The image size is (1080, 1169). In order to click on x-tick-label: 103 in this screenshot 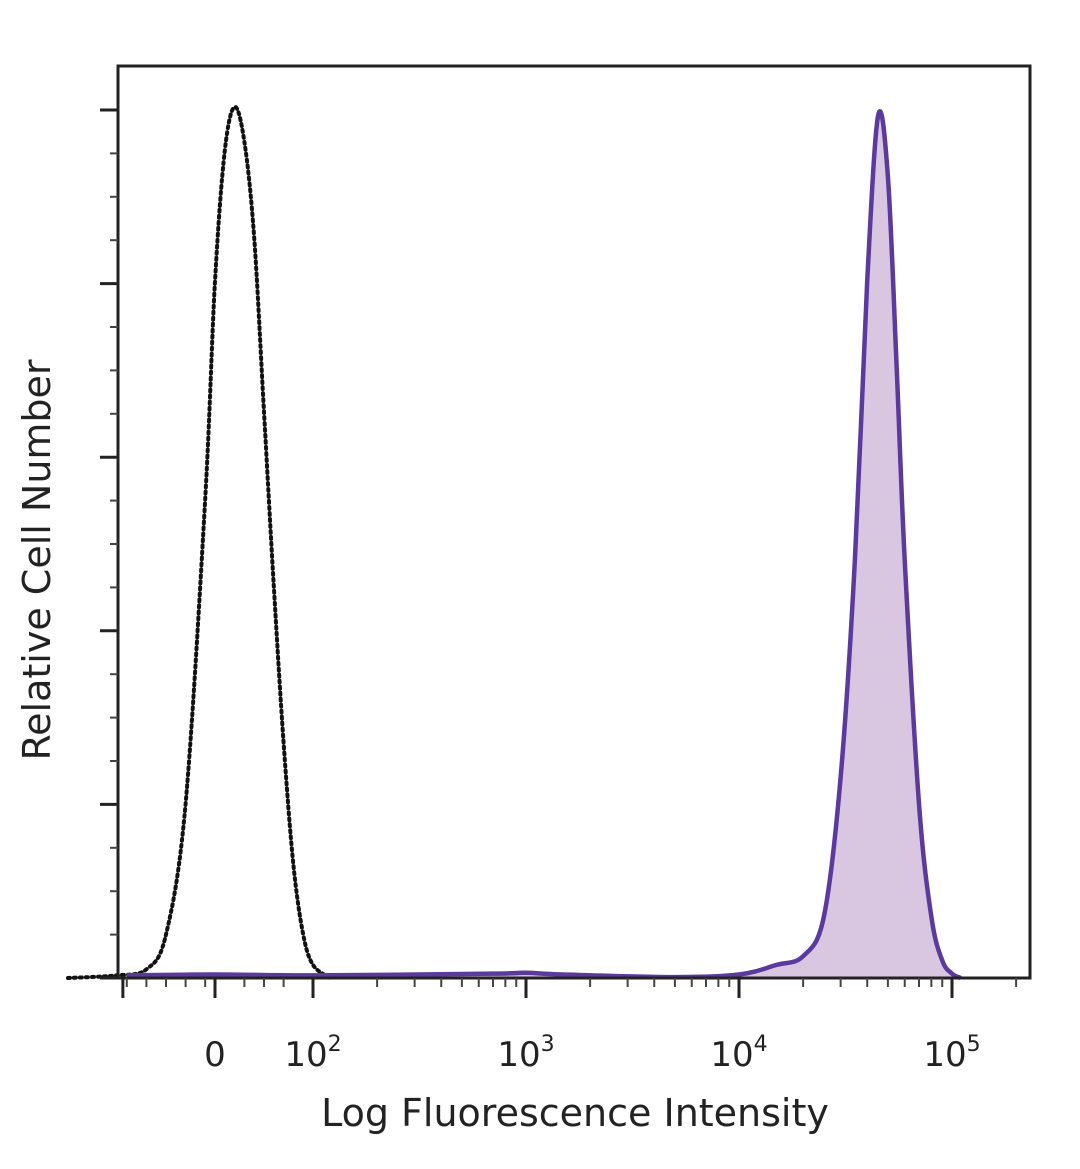, I will do `click(525, 1053)`.